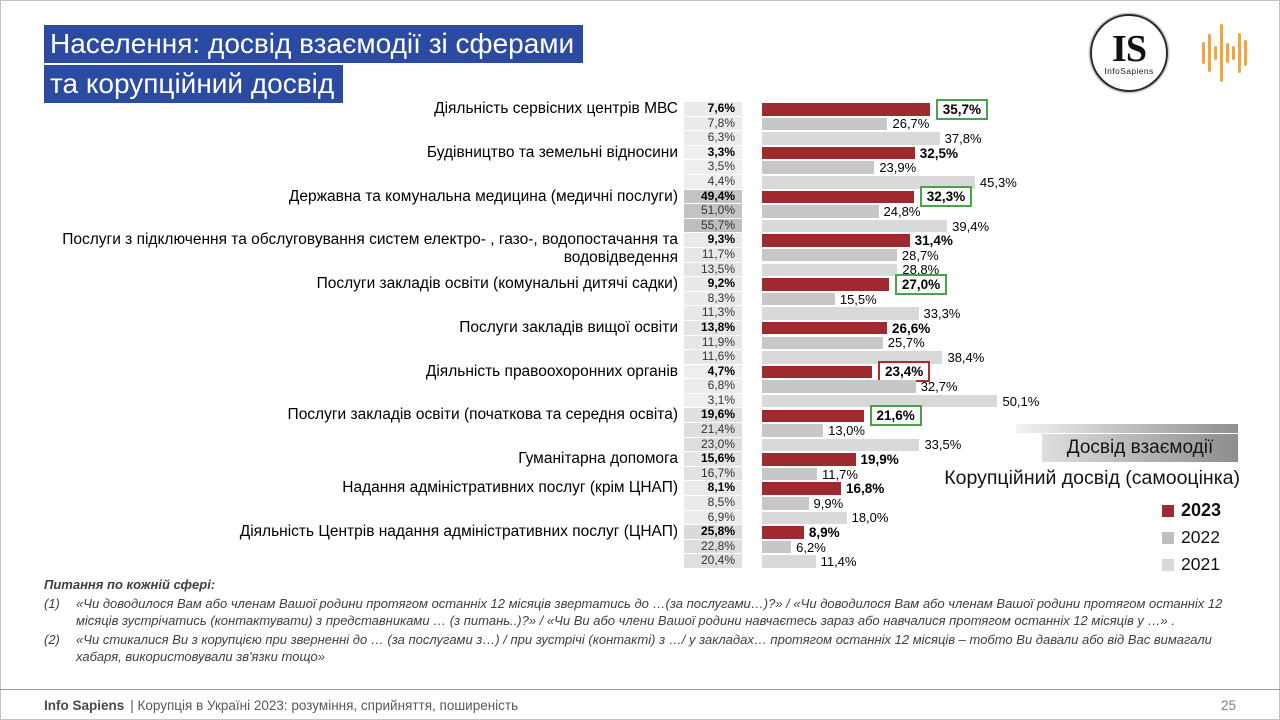  Describe the element at coordinates (895, 416) in the screenshot. I see `bar-value-2023: 21,6%` at that location.